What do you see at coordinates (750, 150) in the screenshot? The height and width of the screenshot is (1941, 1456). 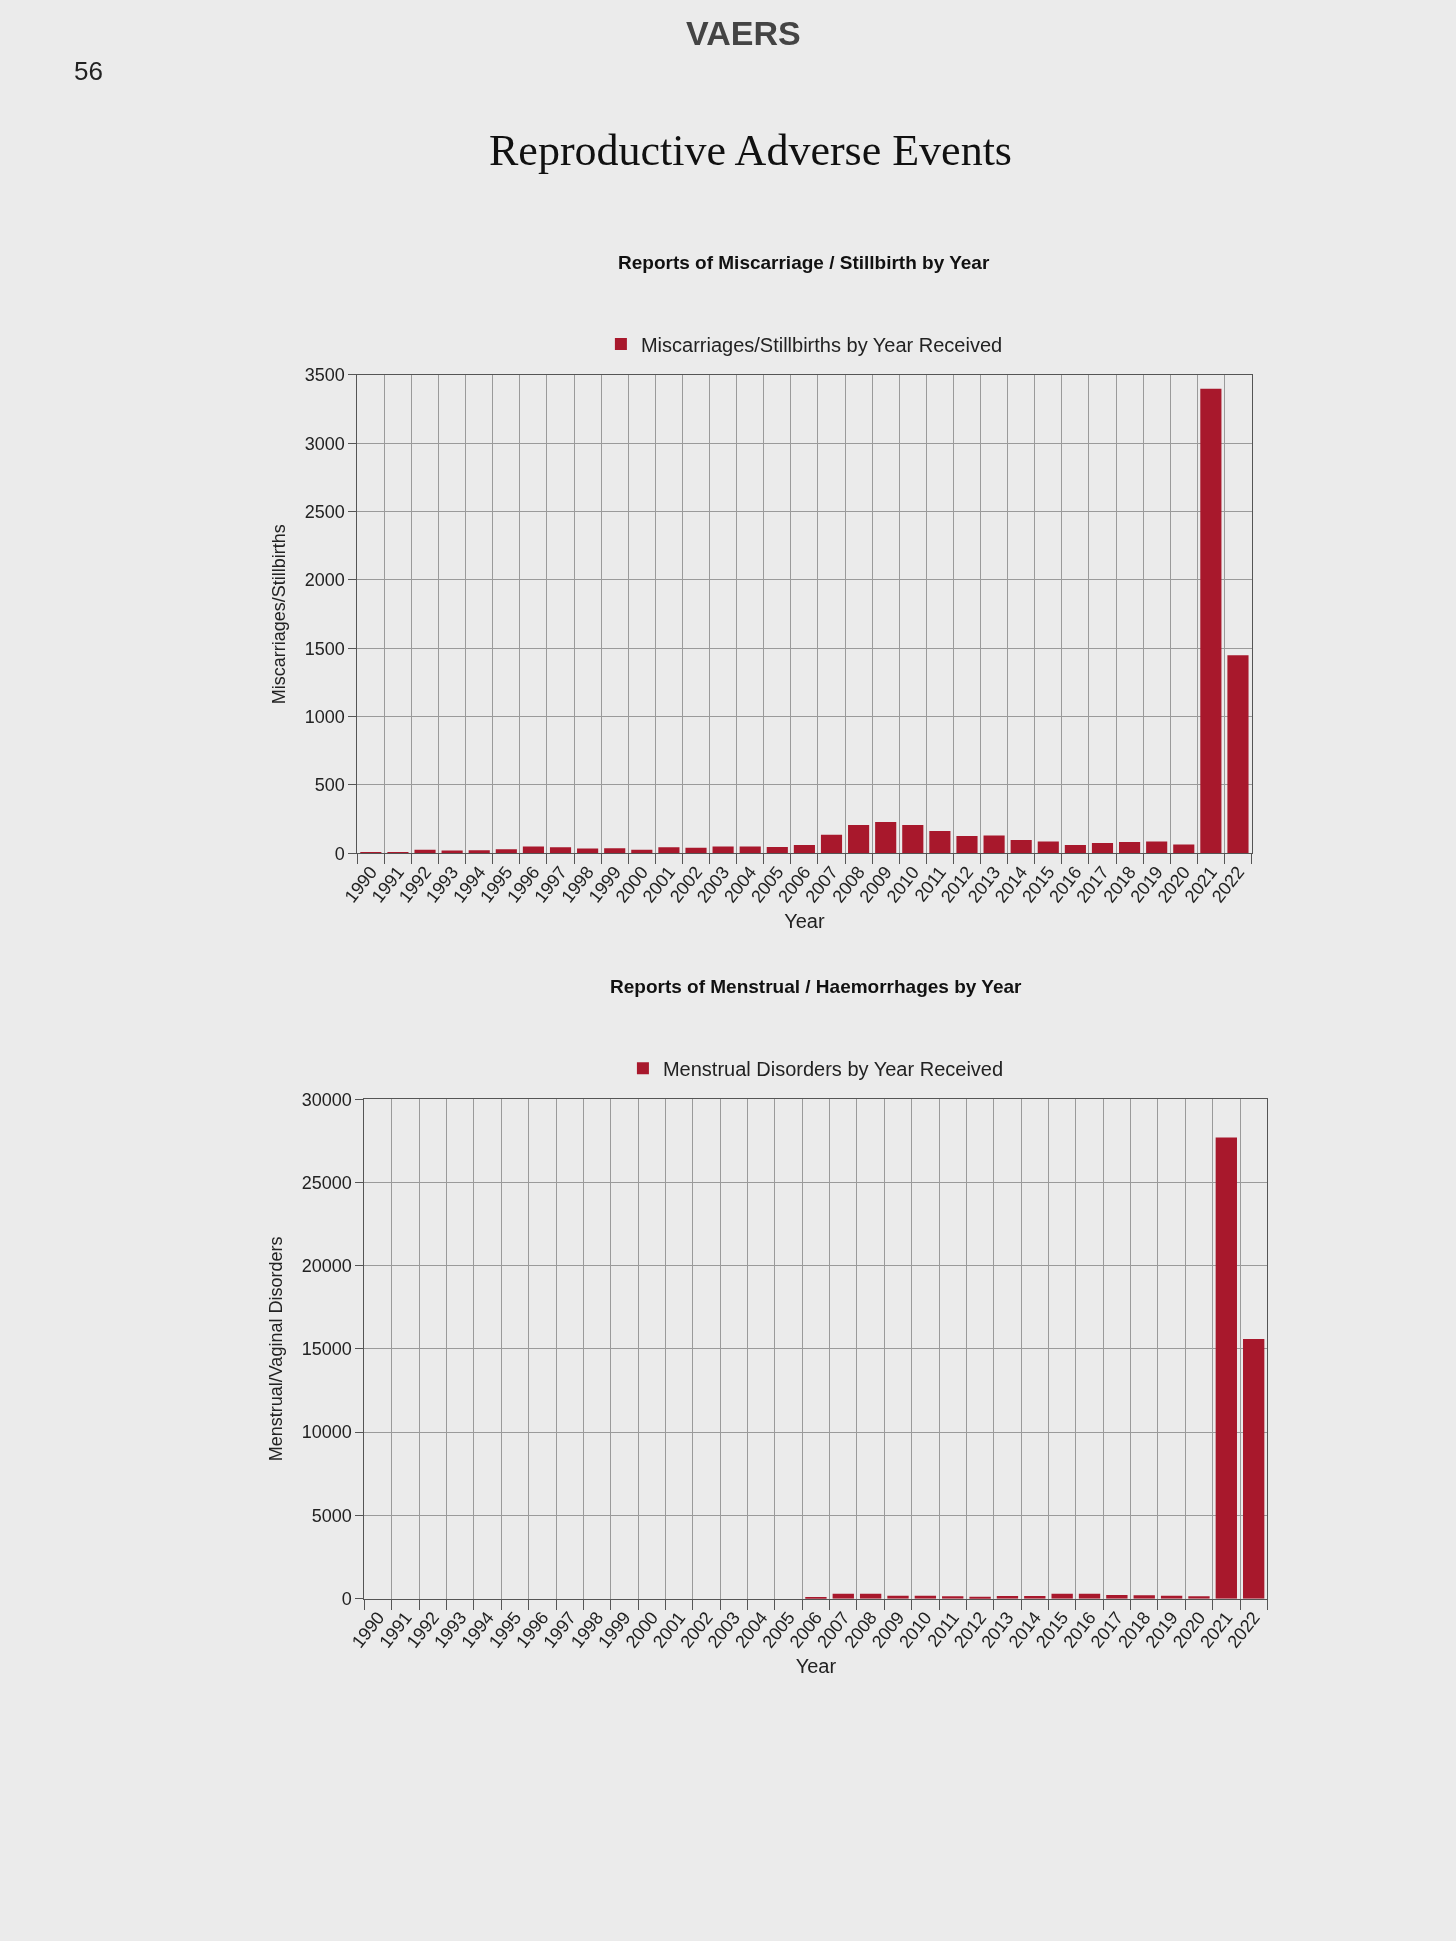 I see `text: Reproductive Adverse Events` at bounding box center [750, 150].